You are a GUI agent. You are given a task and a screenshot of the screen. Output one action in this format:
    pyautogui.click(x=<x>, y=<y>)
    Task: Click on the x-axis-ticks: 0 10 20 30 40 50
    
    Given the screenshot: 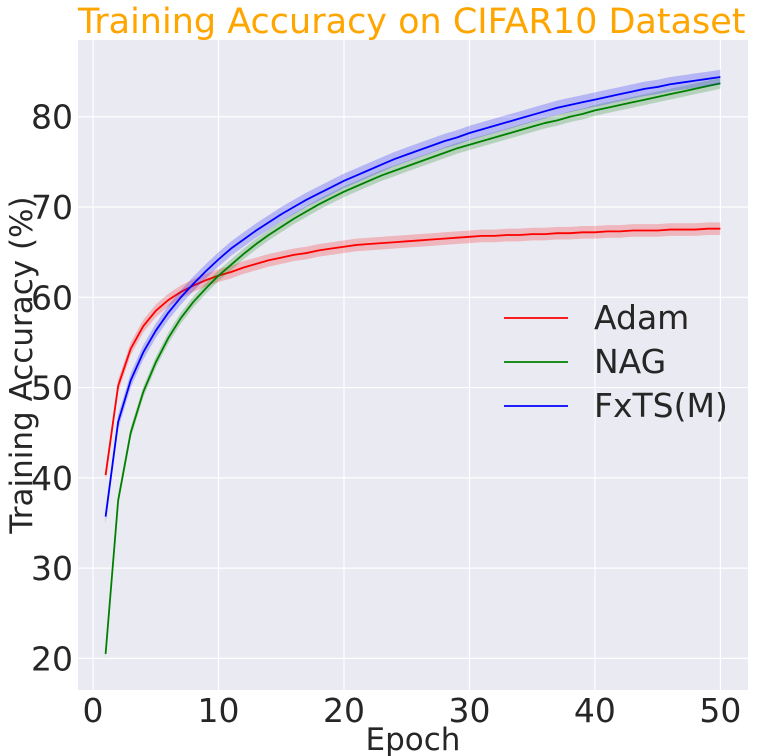 What is the action you would take?
    pyautogui.click(x=412, y=710)
    